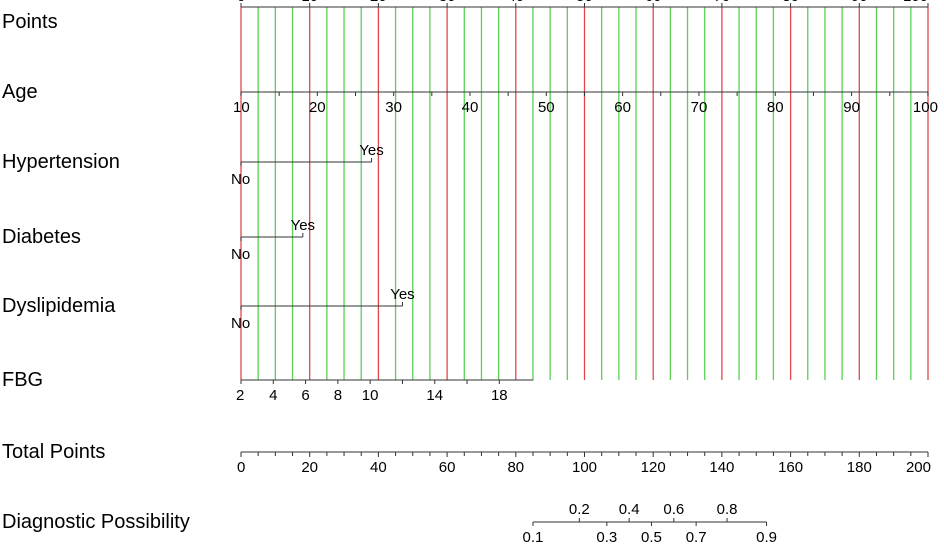  Describe the element at coordinates (515, 467) in the screenshot. I see `total-points-tick-label: 80` at that location.